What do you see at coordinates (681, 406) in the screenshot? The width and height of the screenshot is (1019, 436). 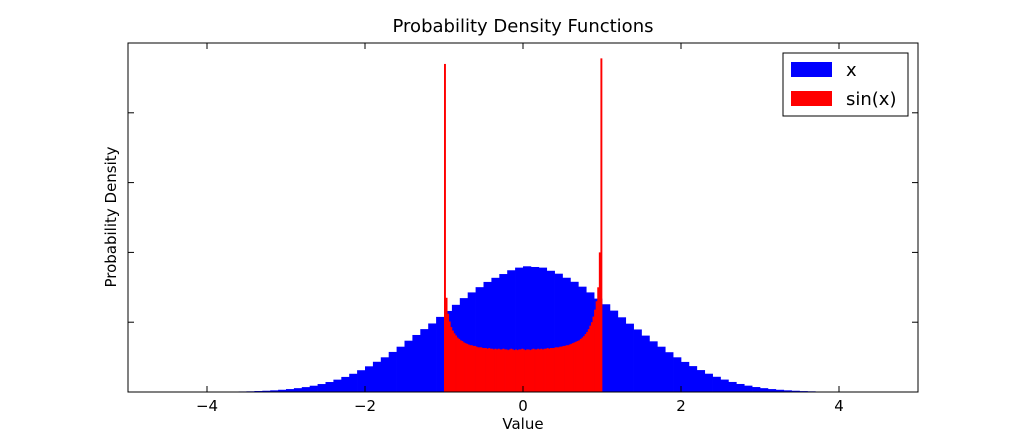 I see `x-tick-label: 2` at bounding box center [681, 406].